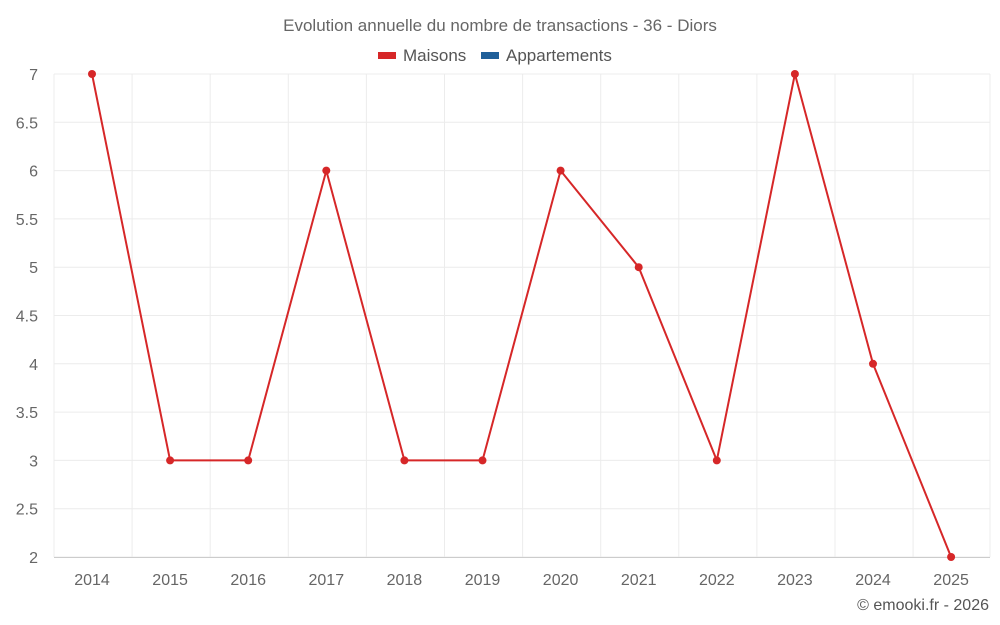 The width and height of the screenshot is (1000, 625). Describe the element at coordinates (483, 580) in the screenshot. I see `x-tick-label: 2019` at that location.